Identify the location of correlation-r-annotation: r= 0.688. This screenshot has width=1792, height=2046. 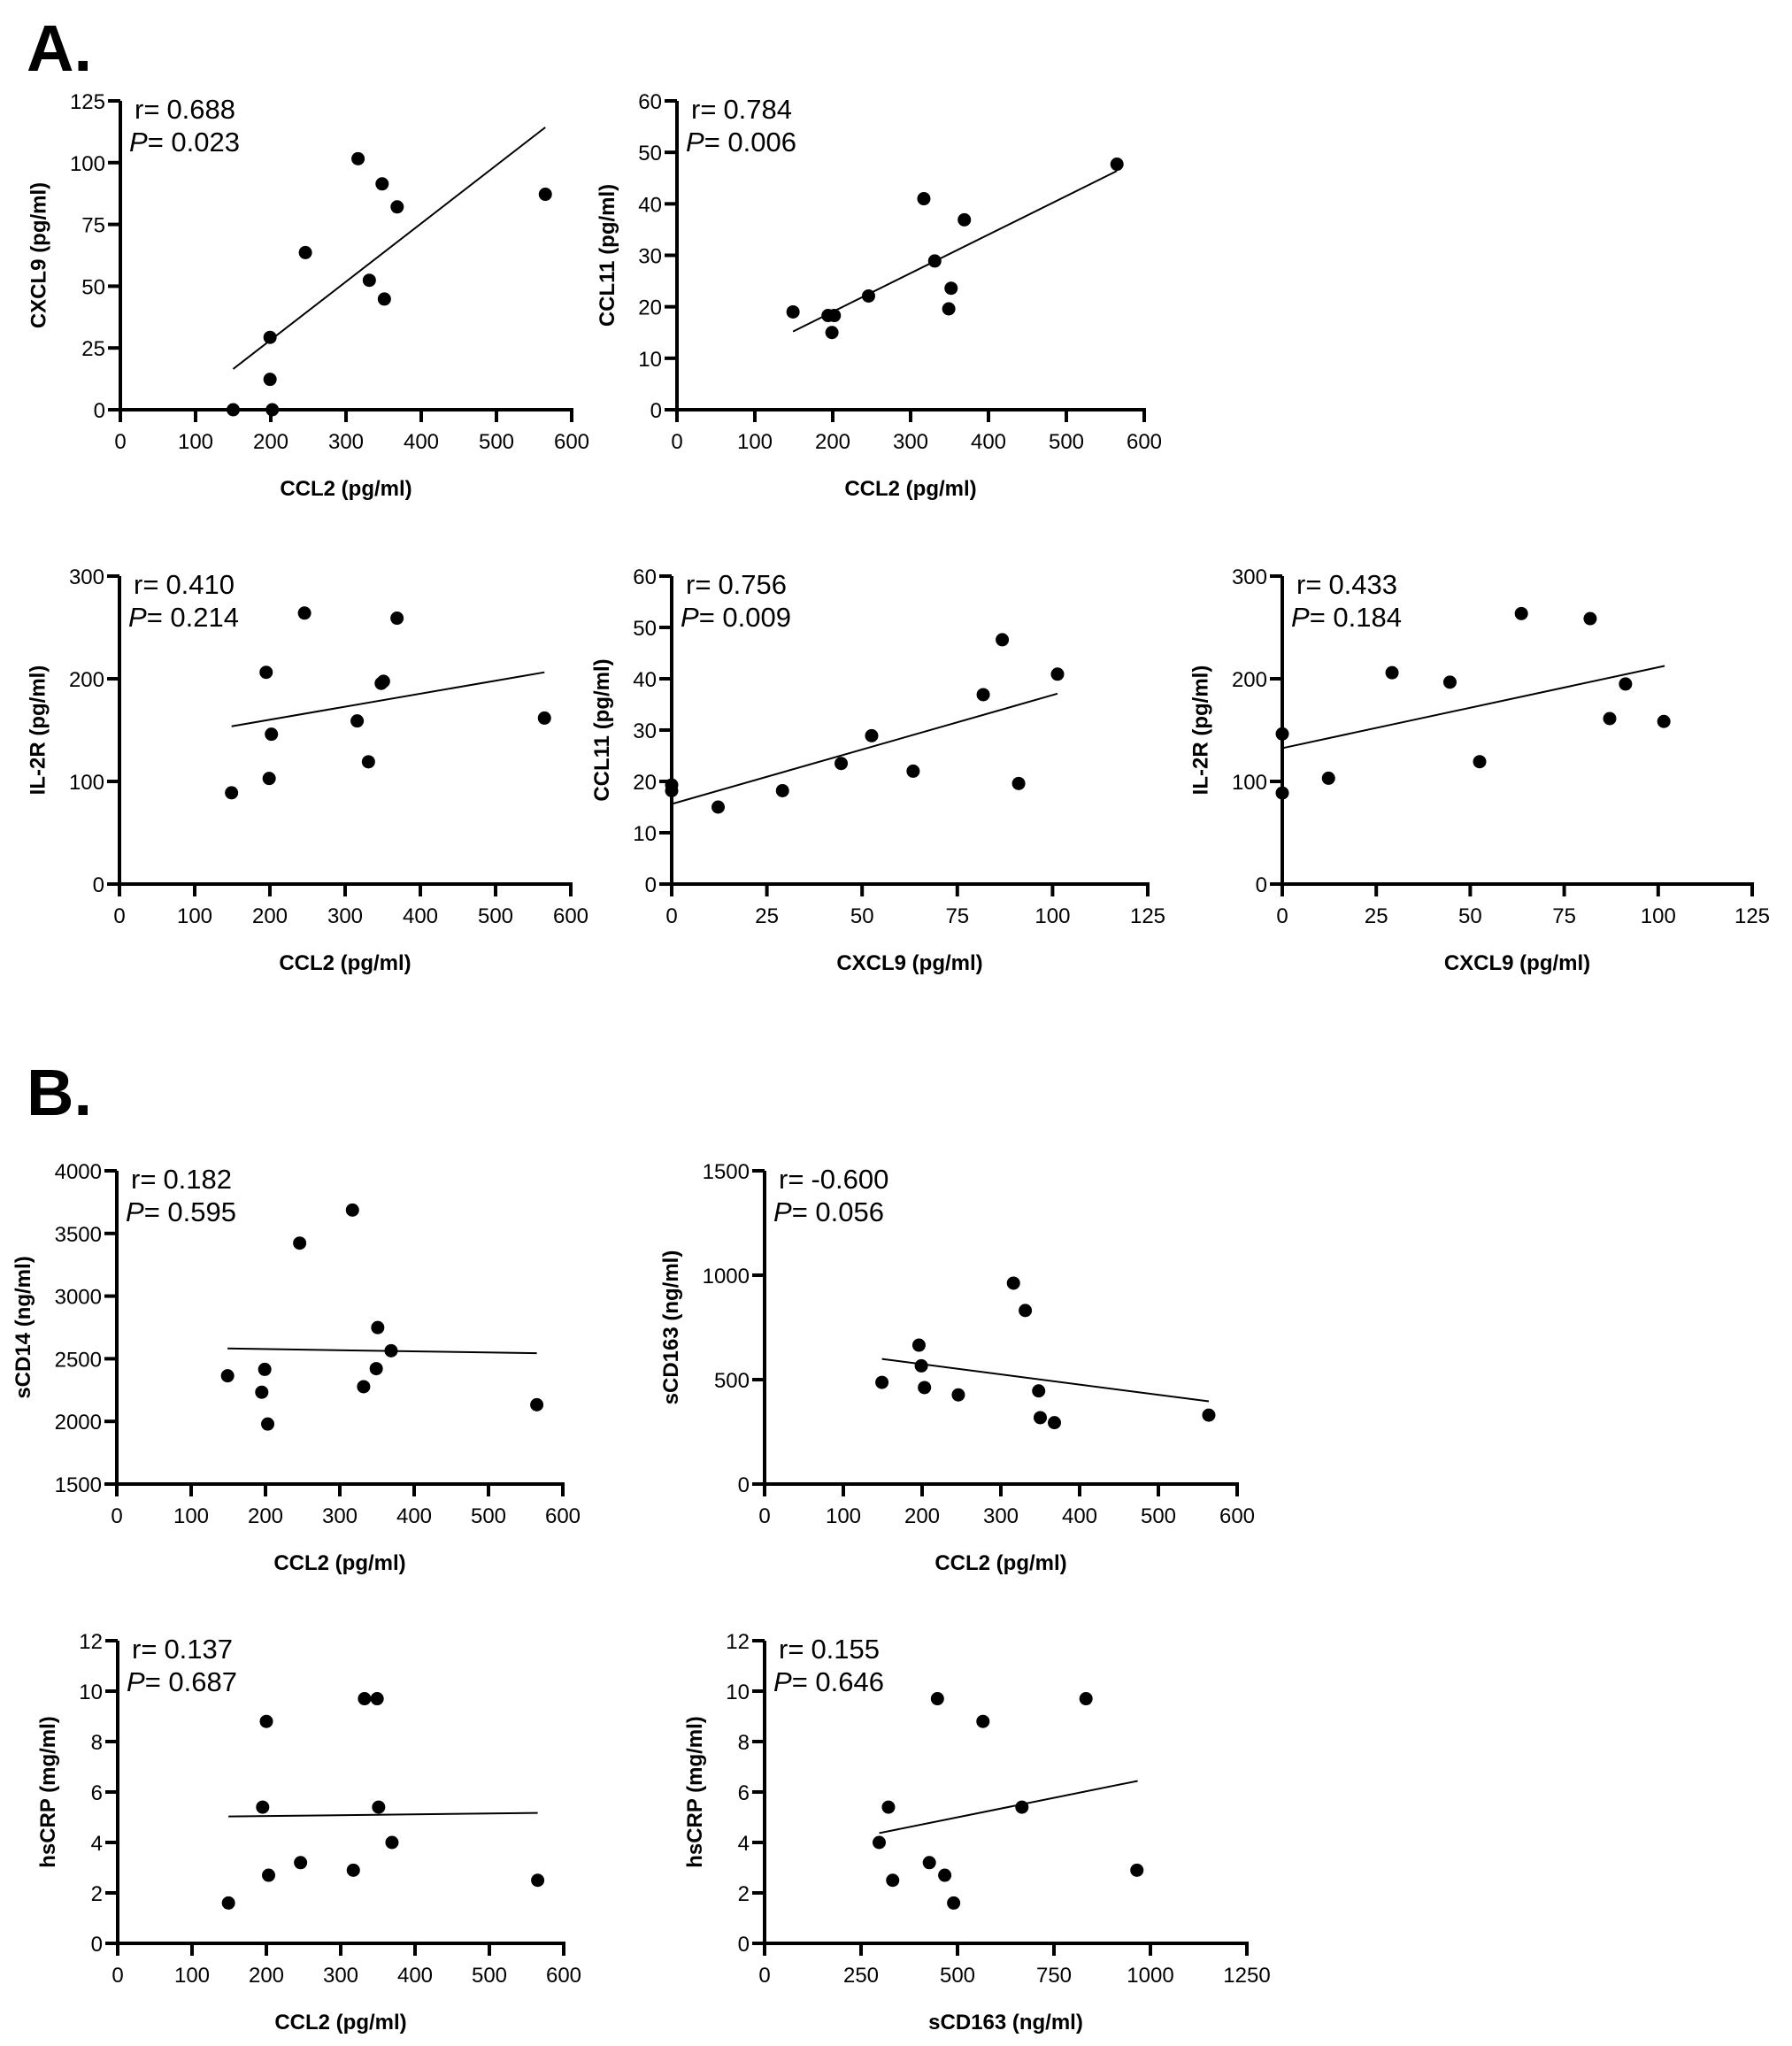
(185, 109).